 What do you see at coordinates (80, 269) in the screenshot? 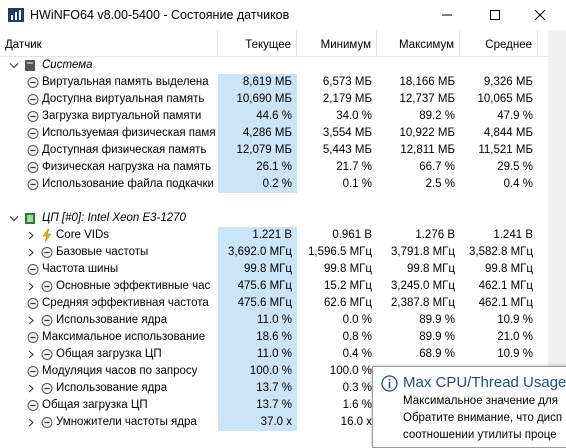
I see `sensor-name: Частота шины` at bounding box center [80, 269].